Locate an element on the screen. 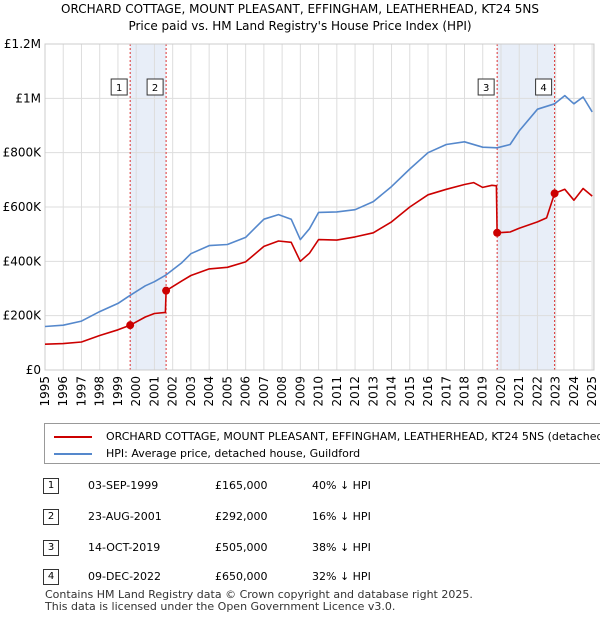 The height and width of the screenshot is (620, 600). y-tick-label: £800K is located at coordinates (23, 153).